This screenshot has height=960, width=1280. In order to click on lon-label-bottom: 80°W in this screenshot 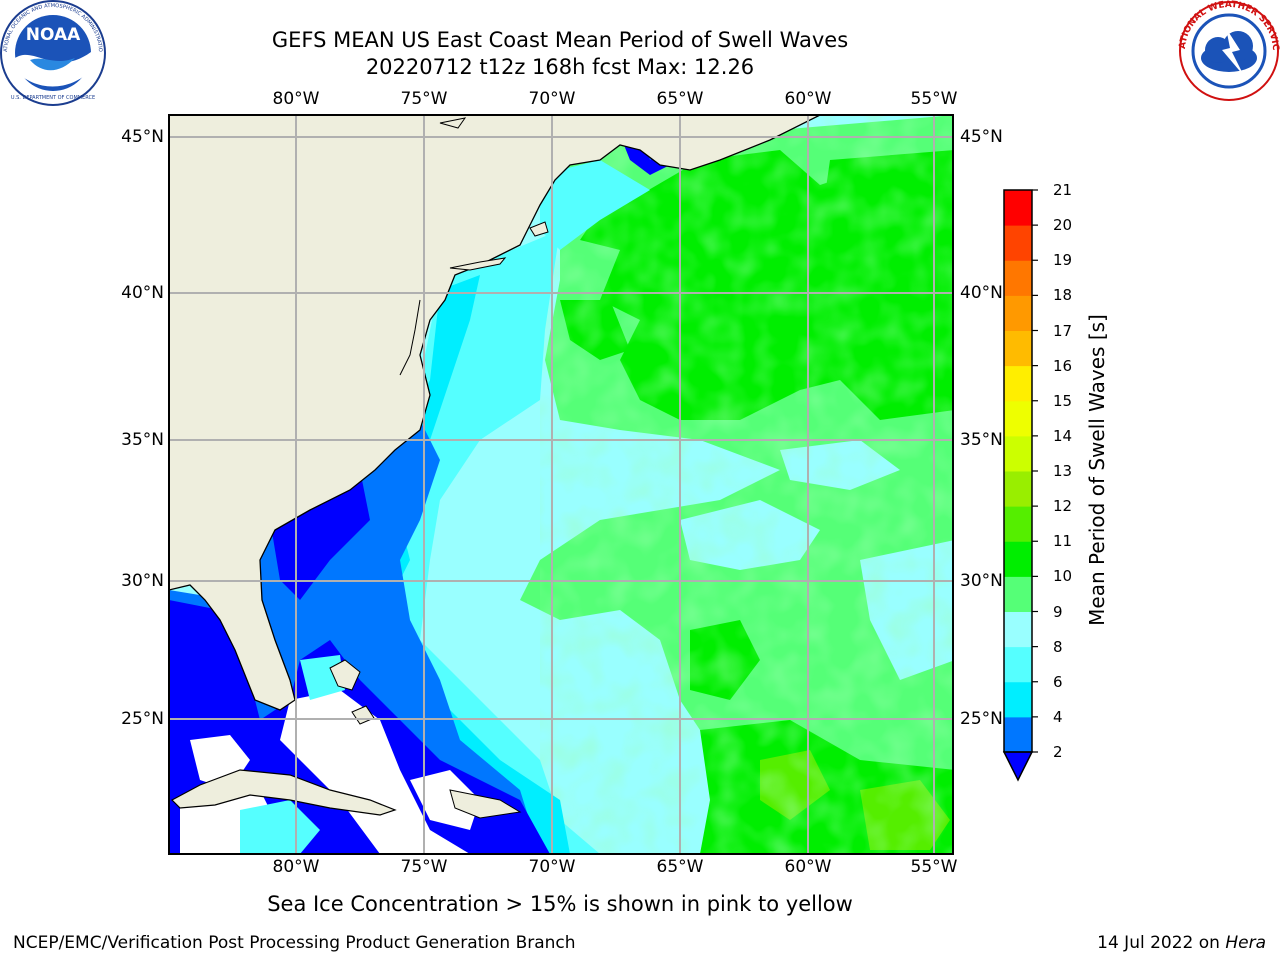, I will do `click(296, 867)`.